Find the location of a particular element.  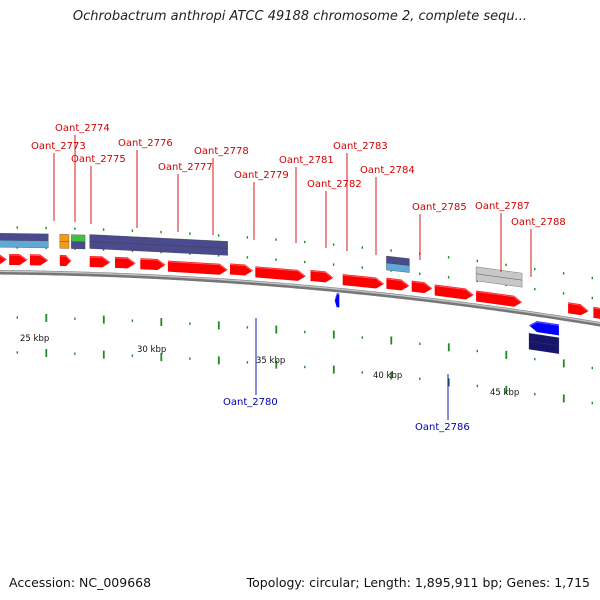

gene-label-text: Oant_2787 is located at coordinates (502, 206).